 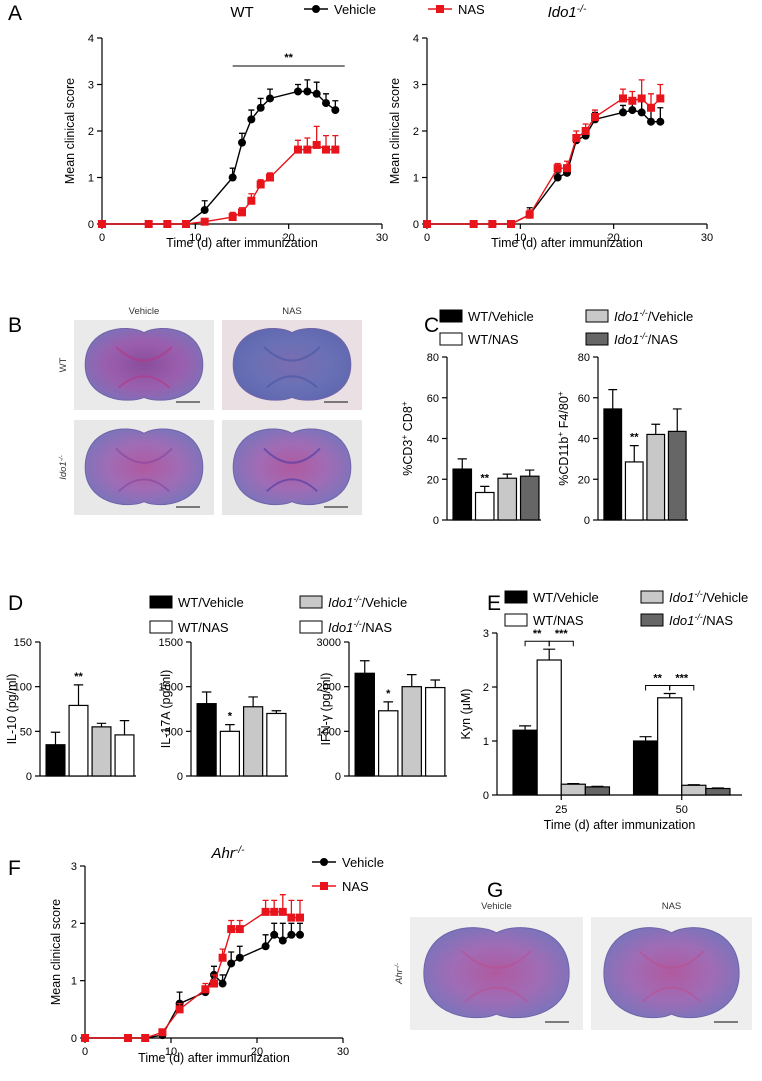 What do you see at coordinates (12, 709) in the screenshot?
I see `y-axis-label: IL-10 (pg/ml)` at bounding box center [12, 709].